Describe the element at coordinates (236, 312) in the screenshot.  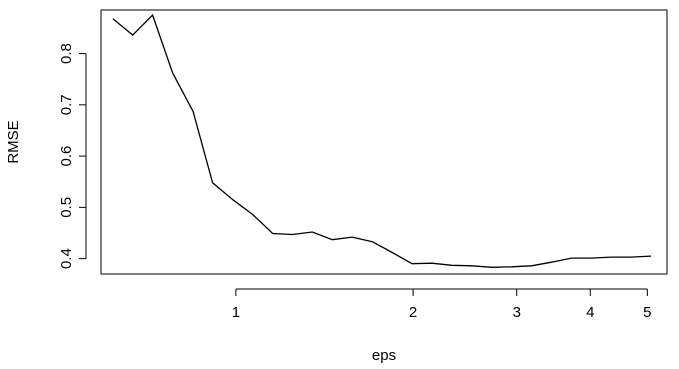
I see `x-tick-label: 1` at that location.